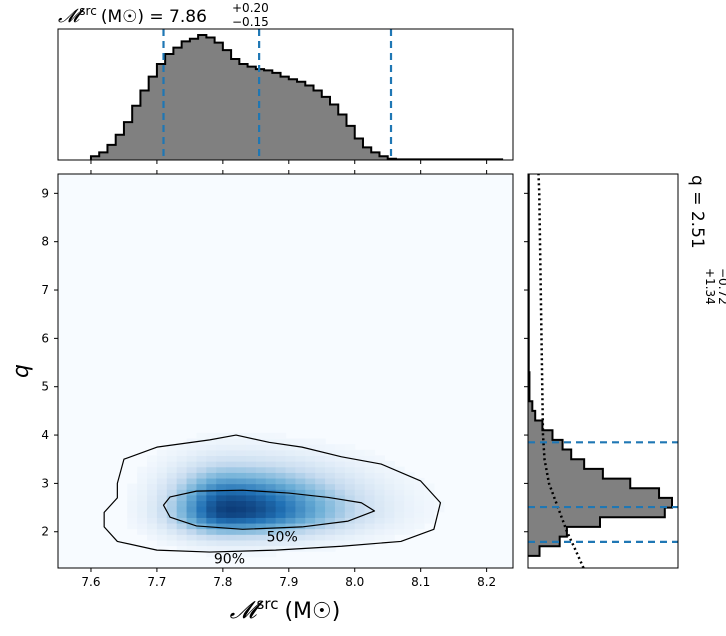 This screenshot has width=726, height=636. What do you see at coordinates (354, 582) in the screenshot?
I see `x-tick-label: 8.0` at bounding box center [354, 582].